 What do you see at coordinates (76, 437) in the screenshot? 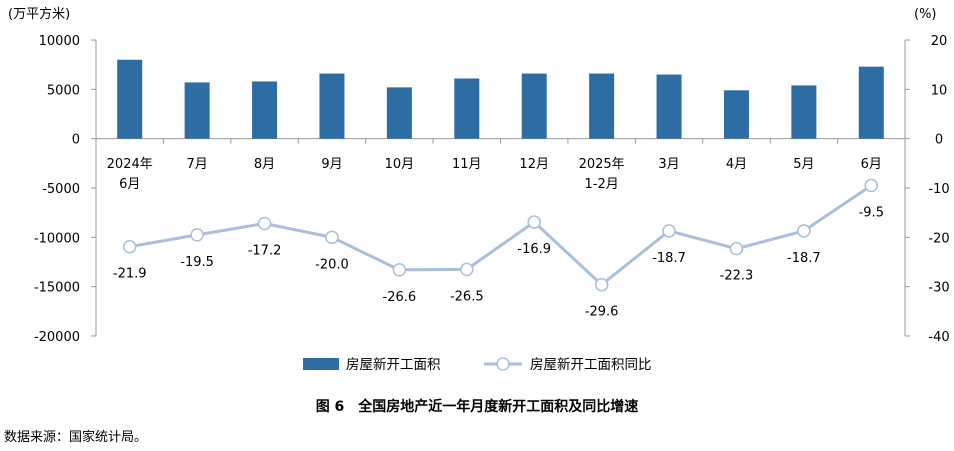
I see `source-note: 数据来源：国家统计局。` at bounding box center [76, 437].